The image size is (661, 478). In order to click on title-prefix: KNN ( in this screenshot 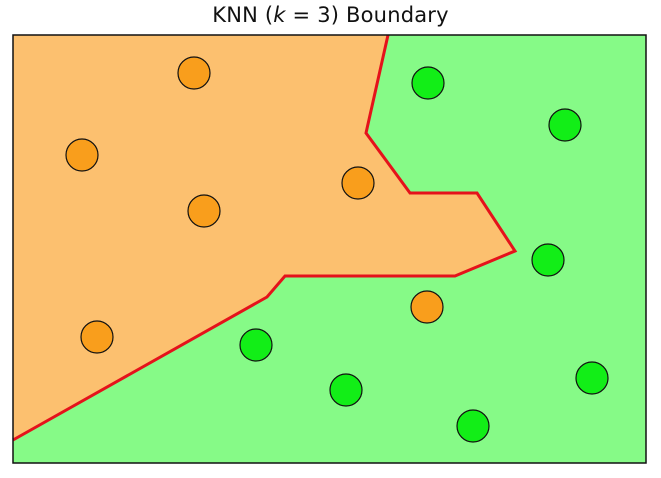, I will do `click(243, 15)`.